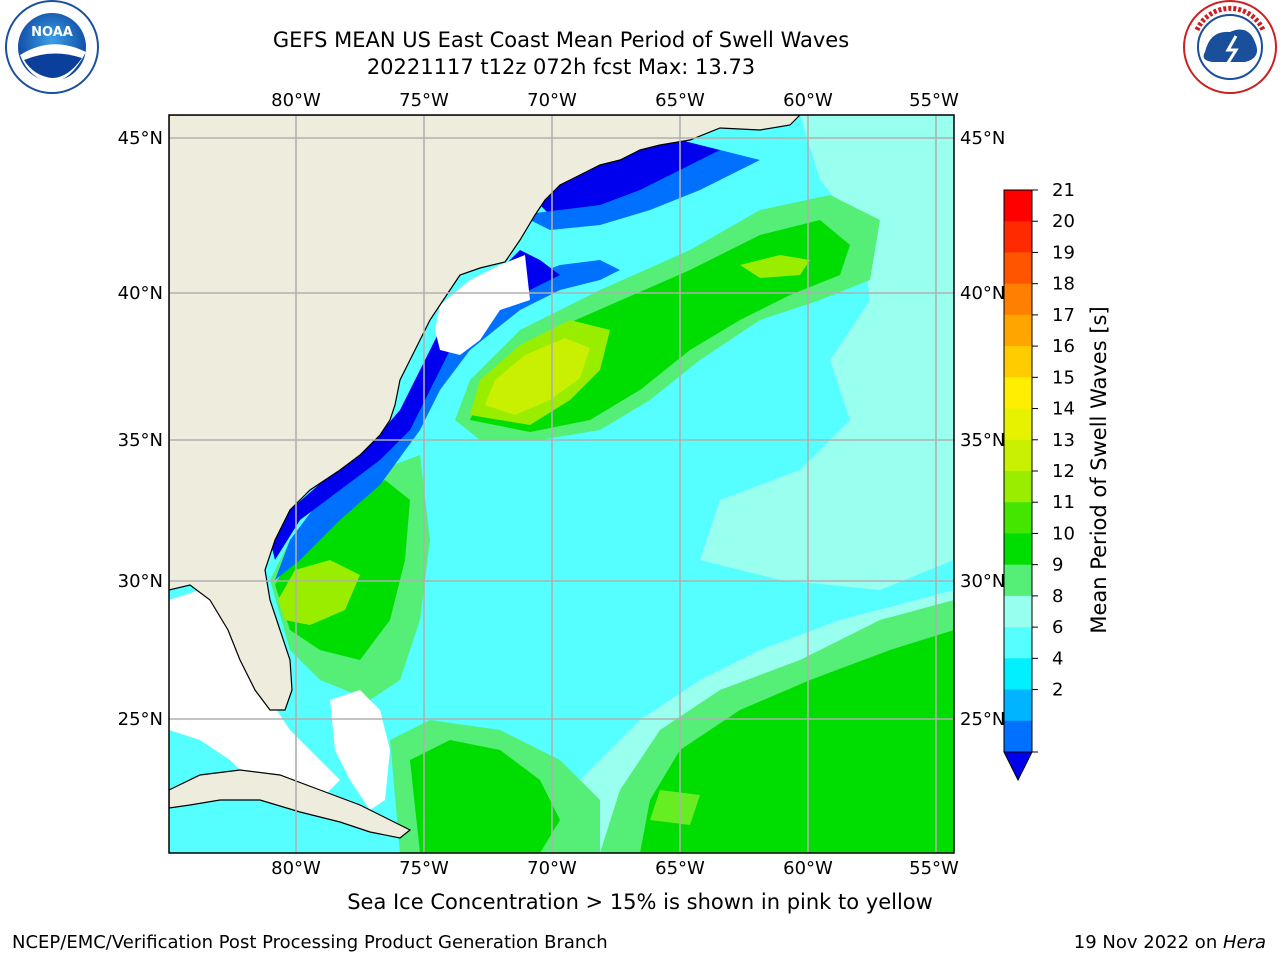 The height and width of the screenshot is (960, 1280). I want to click on no-data-patch-bahamas, so click(360, 750).